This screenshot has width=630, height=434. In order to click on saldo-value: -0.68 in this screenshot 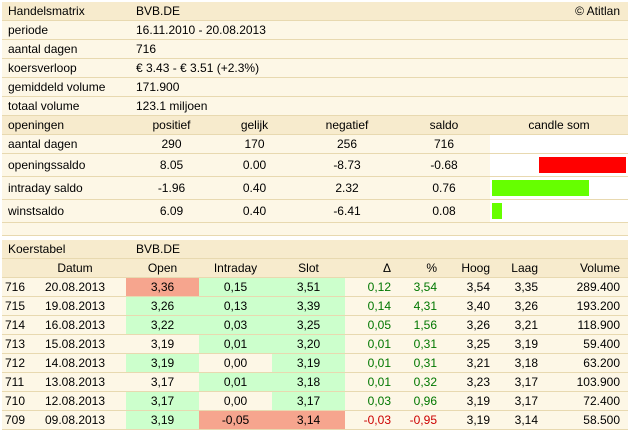, I will do `click(444, 165)`.